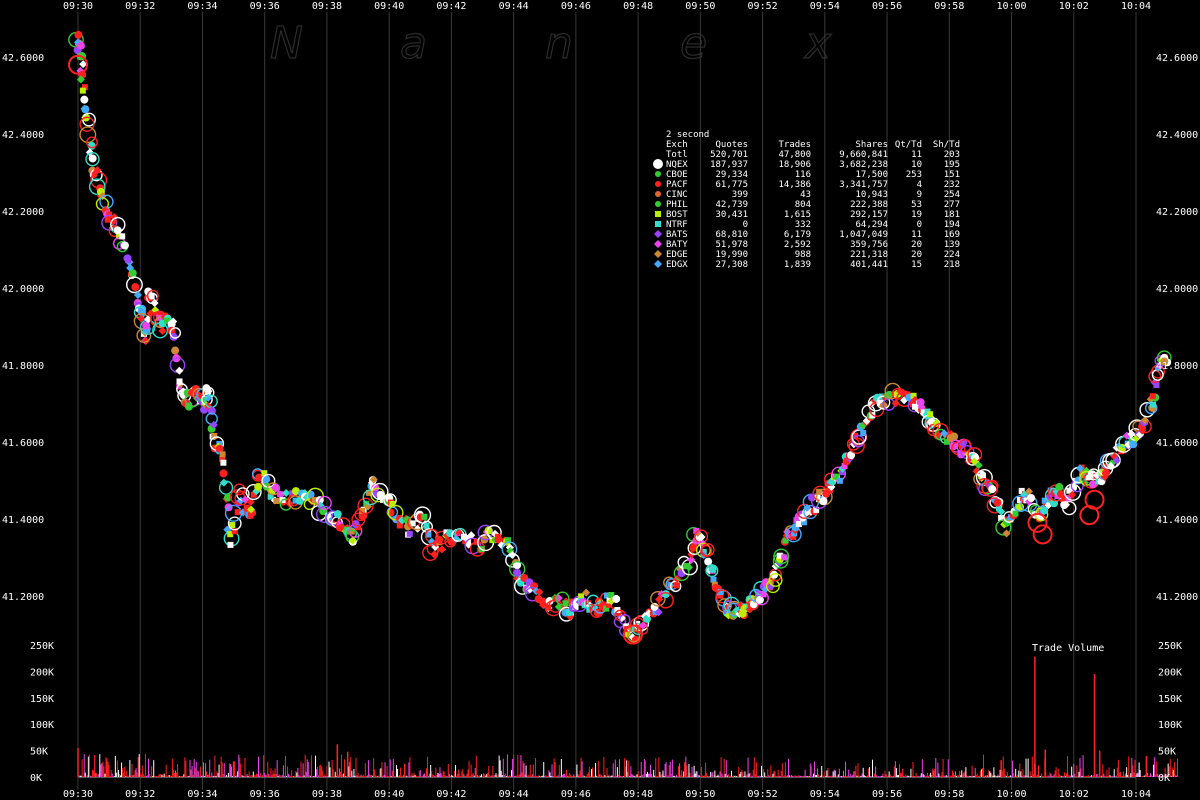 The image size is (1200, 800). What do you see at coordinates (23, 58) in the screenshot?
I see `y-tick-label-left: 42.6000` at bounding box center [23, 58].